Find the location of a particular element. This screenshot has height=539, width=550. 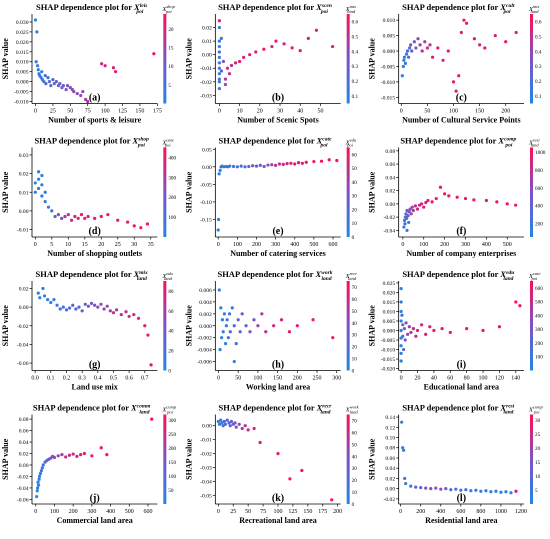

x-tick-label: 50 is located at coordinates (238, 379).